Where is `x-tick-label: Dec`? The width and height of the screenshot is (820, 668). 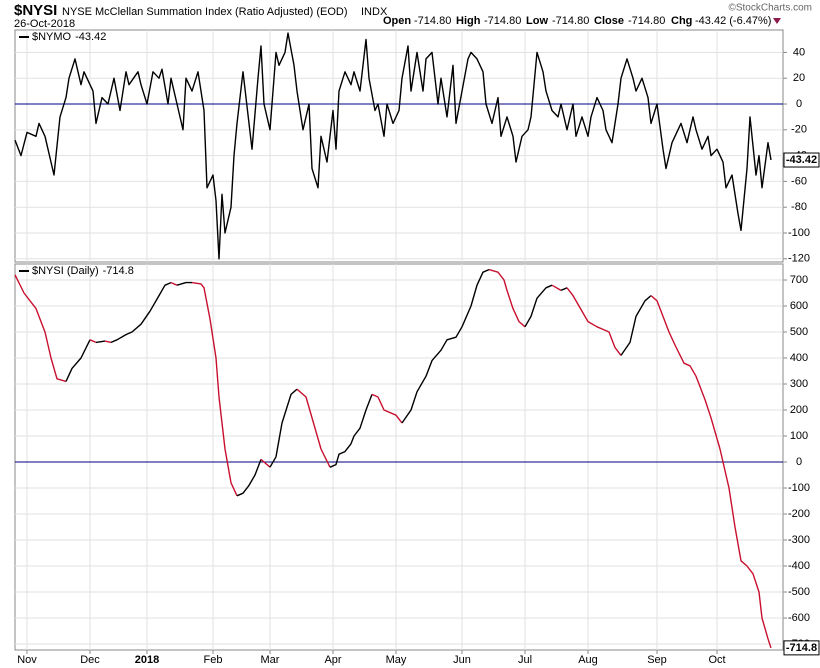 x-tick-label: Dec is located at coordinates (90, 660).